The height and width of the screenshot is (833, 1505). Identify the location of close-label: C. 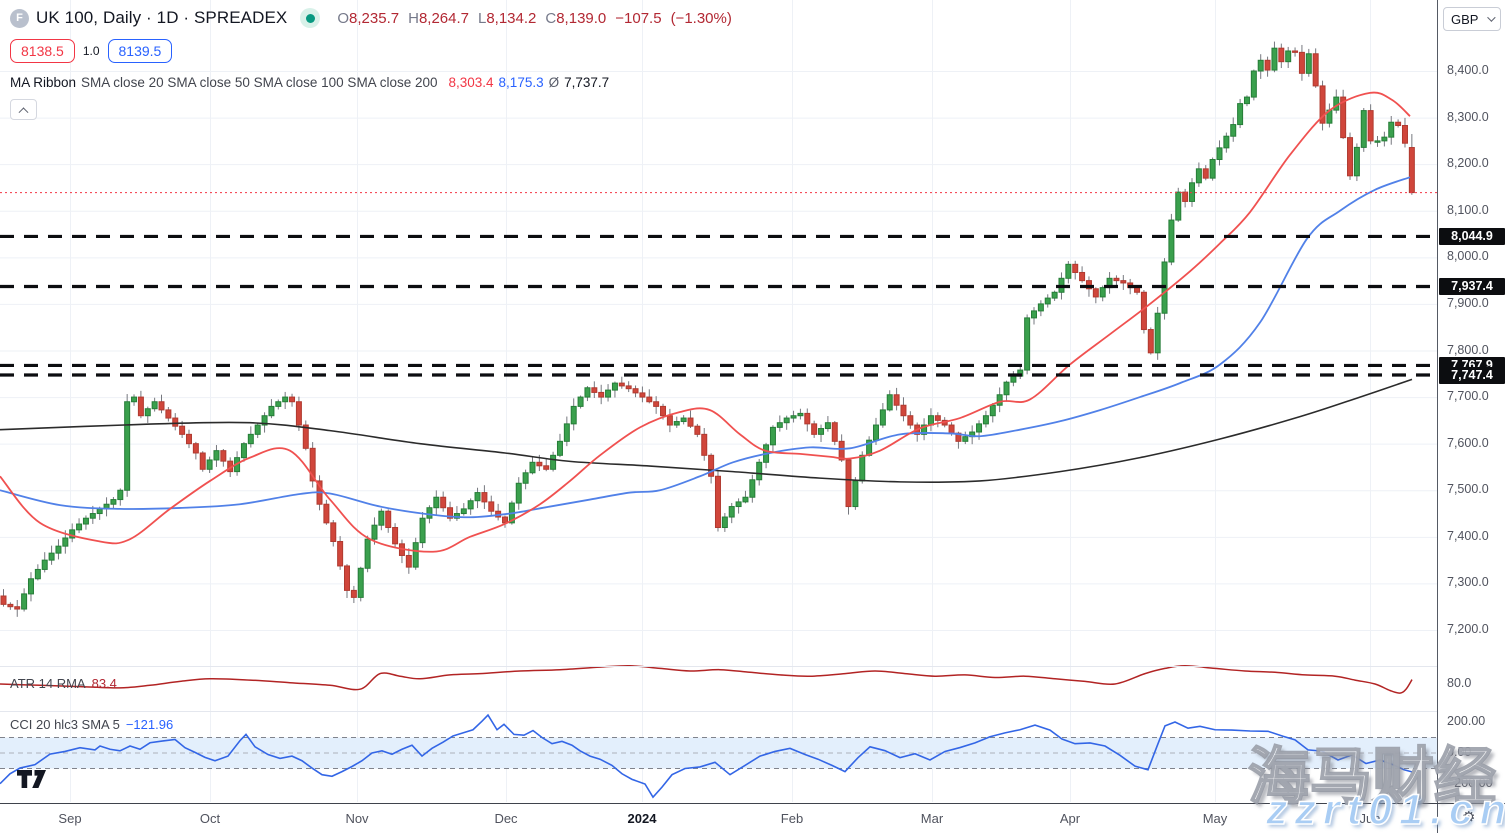
(551, 18).